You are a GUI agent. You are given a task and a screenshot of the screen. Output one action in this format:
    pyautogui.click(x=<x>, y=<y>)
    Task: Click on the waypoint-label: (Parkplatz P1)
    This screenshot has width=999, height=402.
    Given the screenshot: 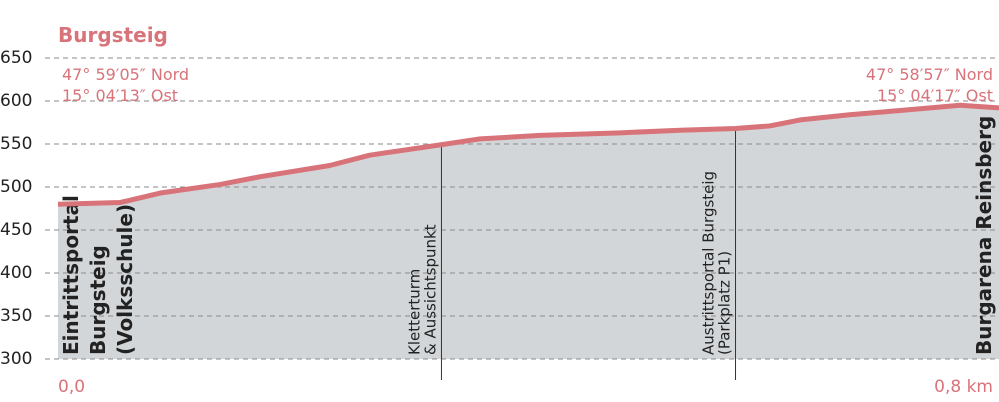 What is the action you would take?
    pyautogui.click(x=725, y=303)
    